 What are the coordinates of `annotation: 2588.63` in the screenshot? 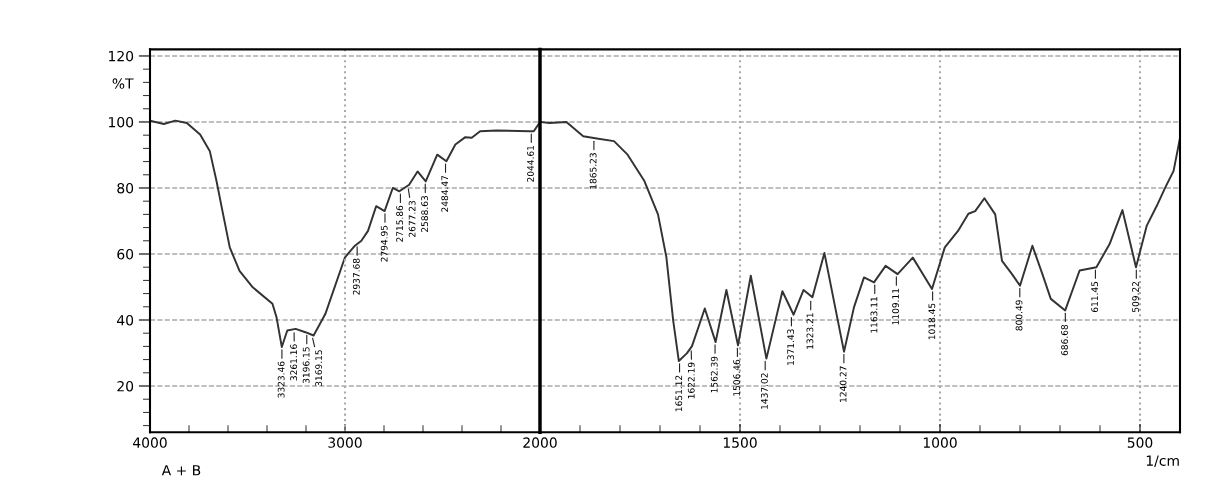 It's located at (425, 214).